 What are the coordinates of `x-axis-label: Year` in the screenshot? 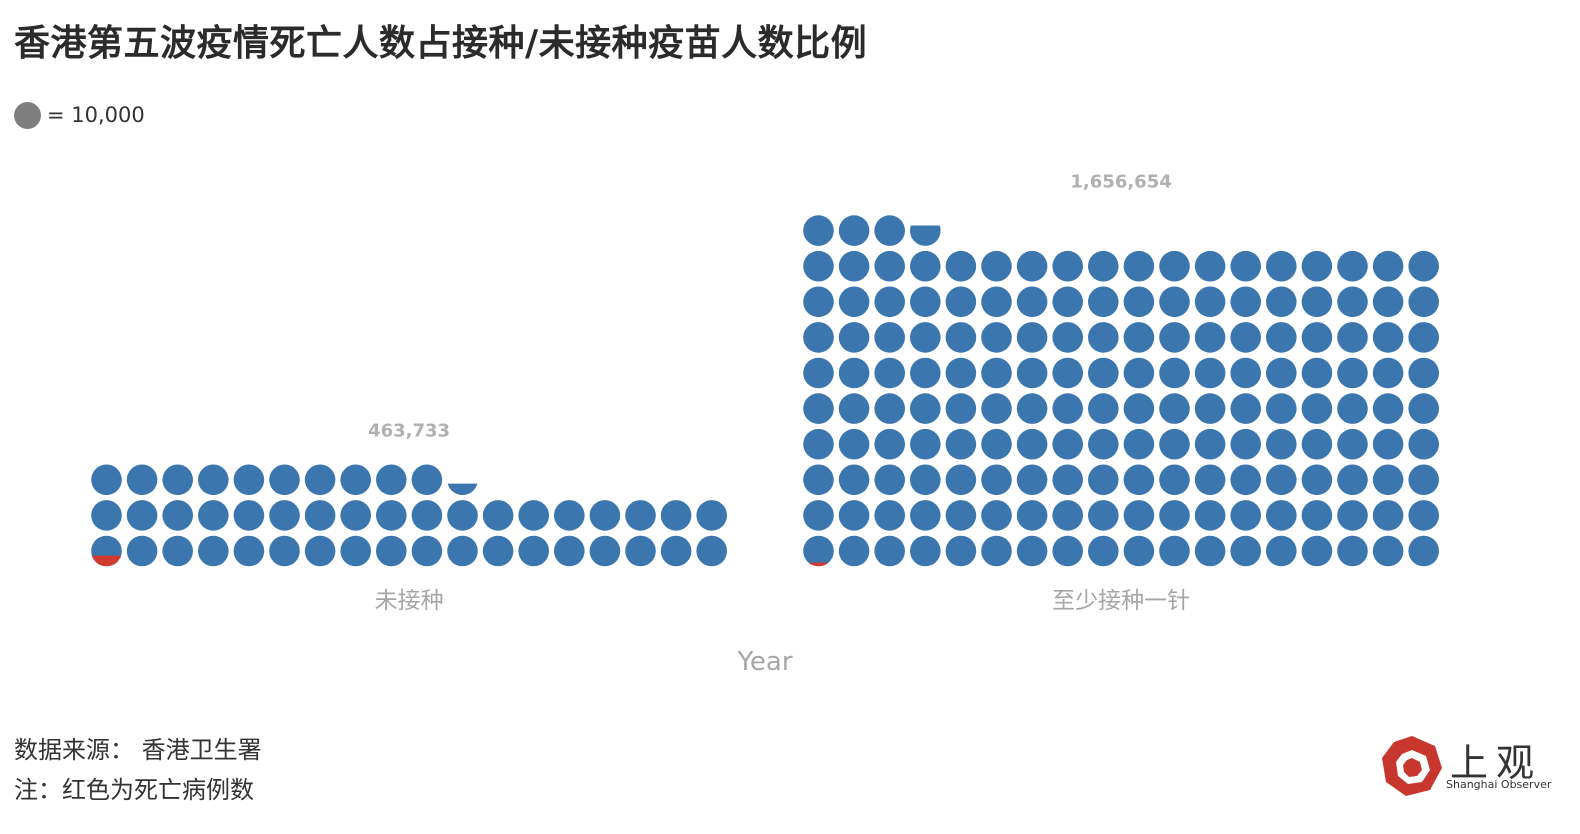 It's located at (764, 662).